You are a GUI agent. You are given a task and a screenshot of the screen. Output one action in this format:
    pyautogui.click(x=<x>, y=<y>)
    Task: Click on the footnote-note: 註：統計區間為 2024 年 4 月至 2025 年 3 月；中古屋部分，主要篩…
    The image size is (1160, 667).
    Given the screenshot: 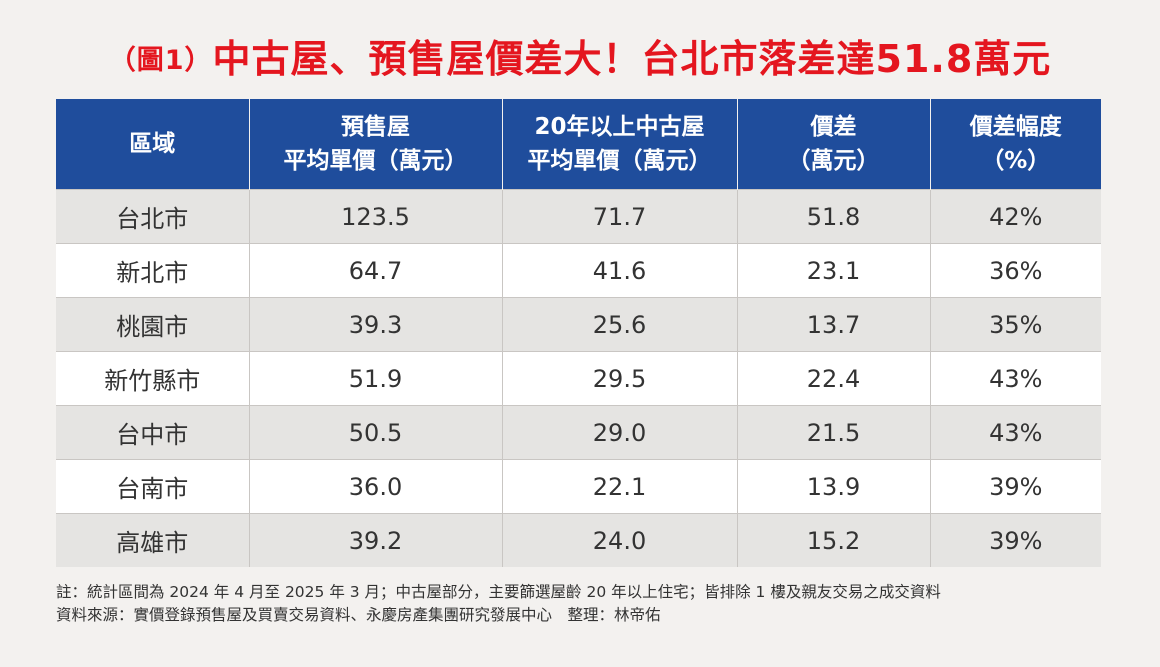 What is the action you would take?
    pyautogui.click(x=498, y=592)
    